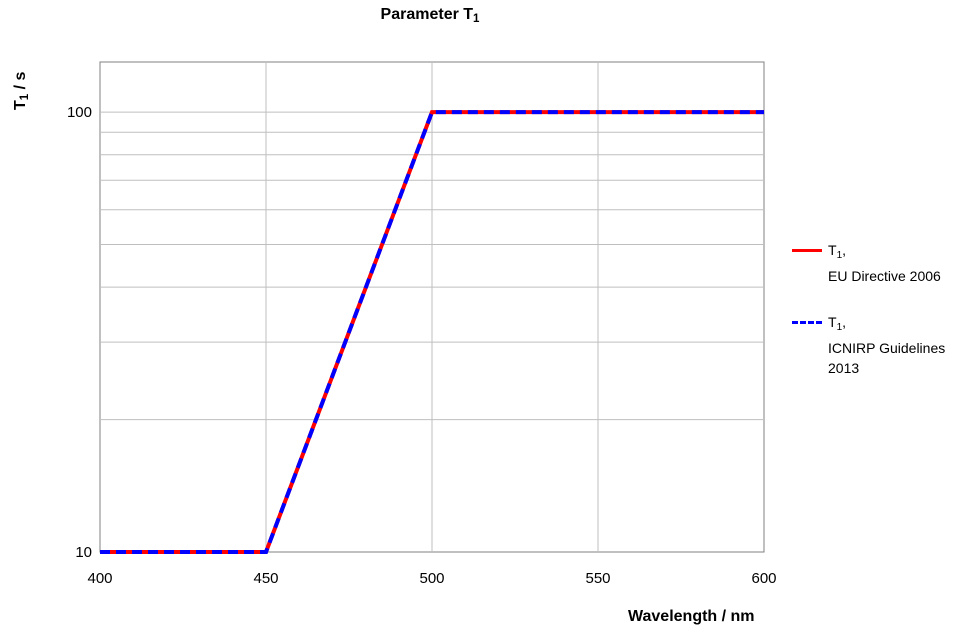  Describe the element at coordinates (265, 578) in the screenshot. I see `x-tick-label: 450` at that location.